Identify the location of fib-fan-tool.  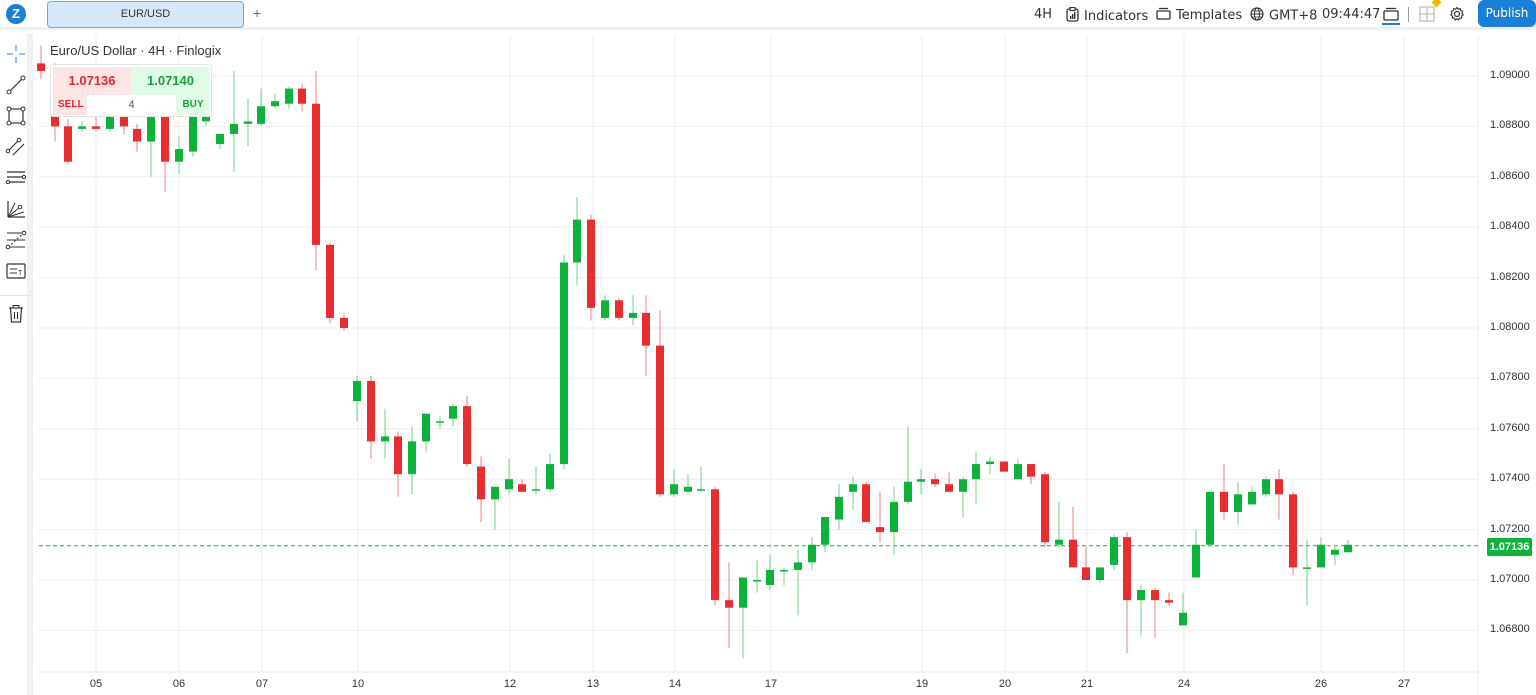
(16, 209).